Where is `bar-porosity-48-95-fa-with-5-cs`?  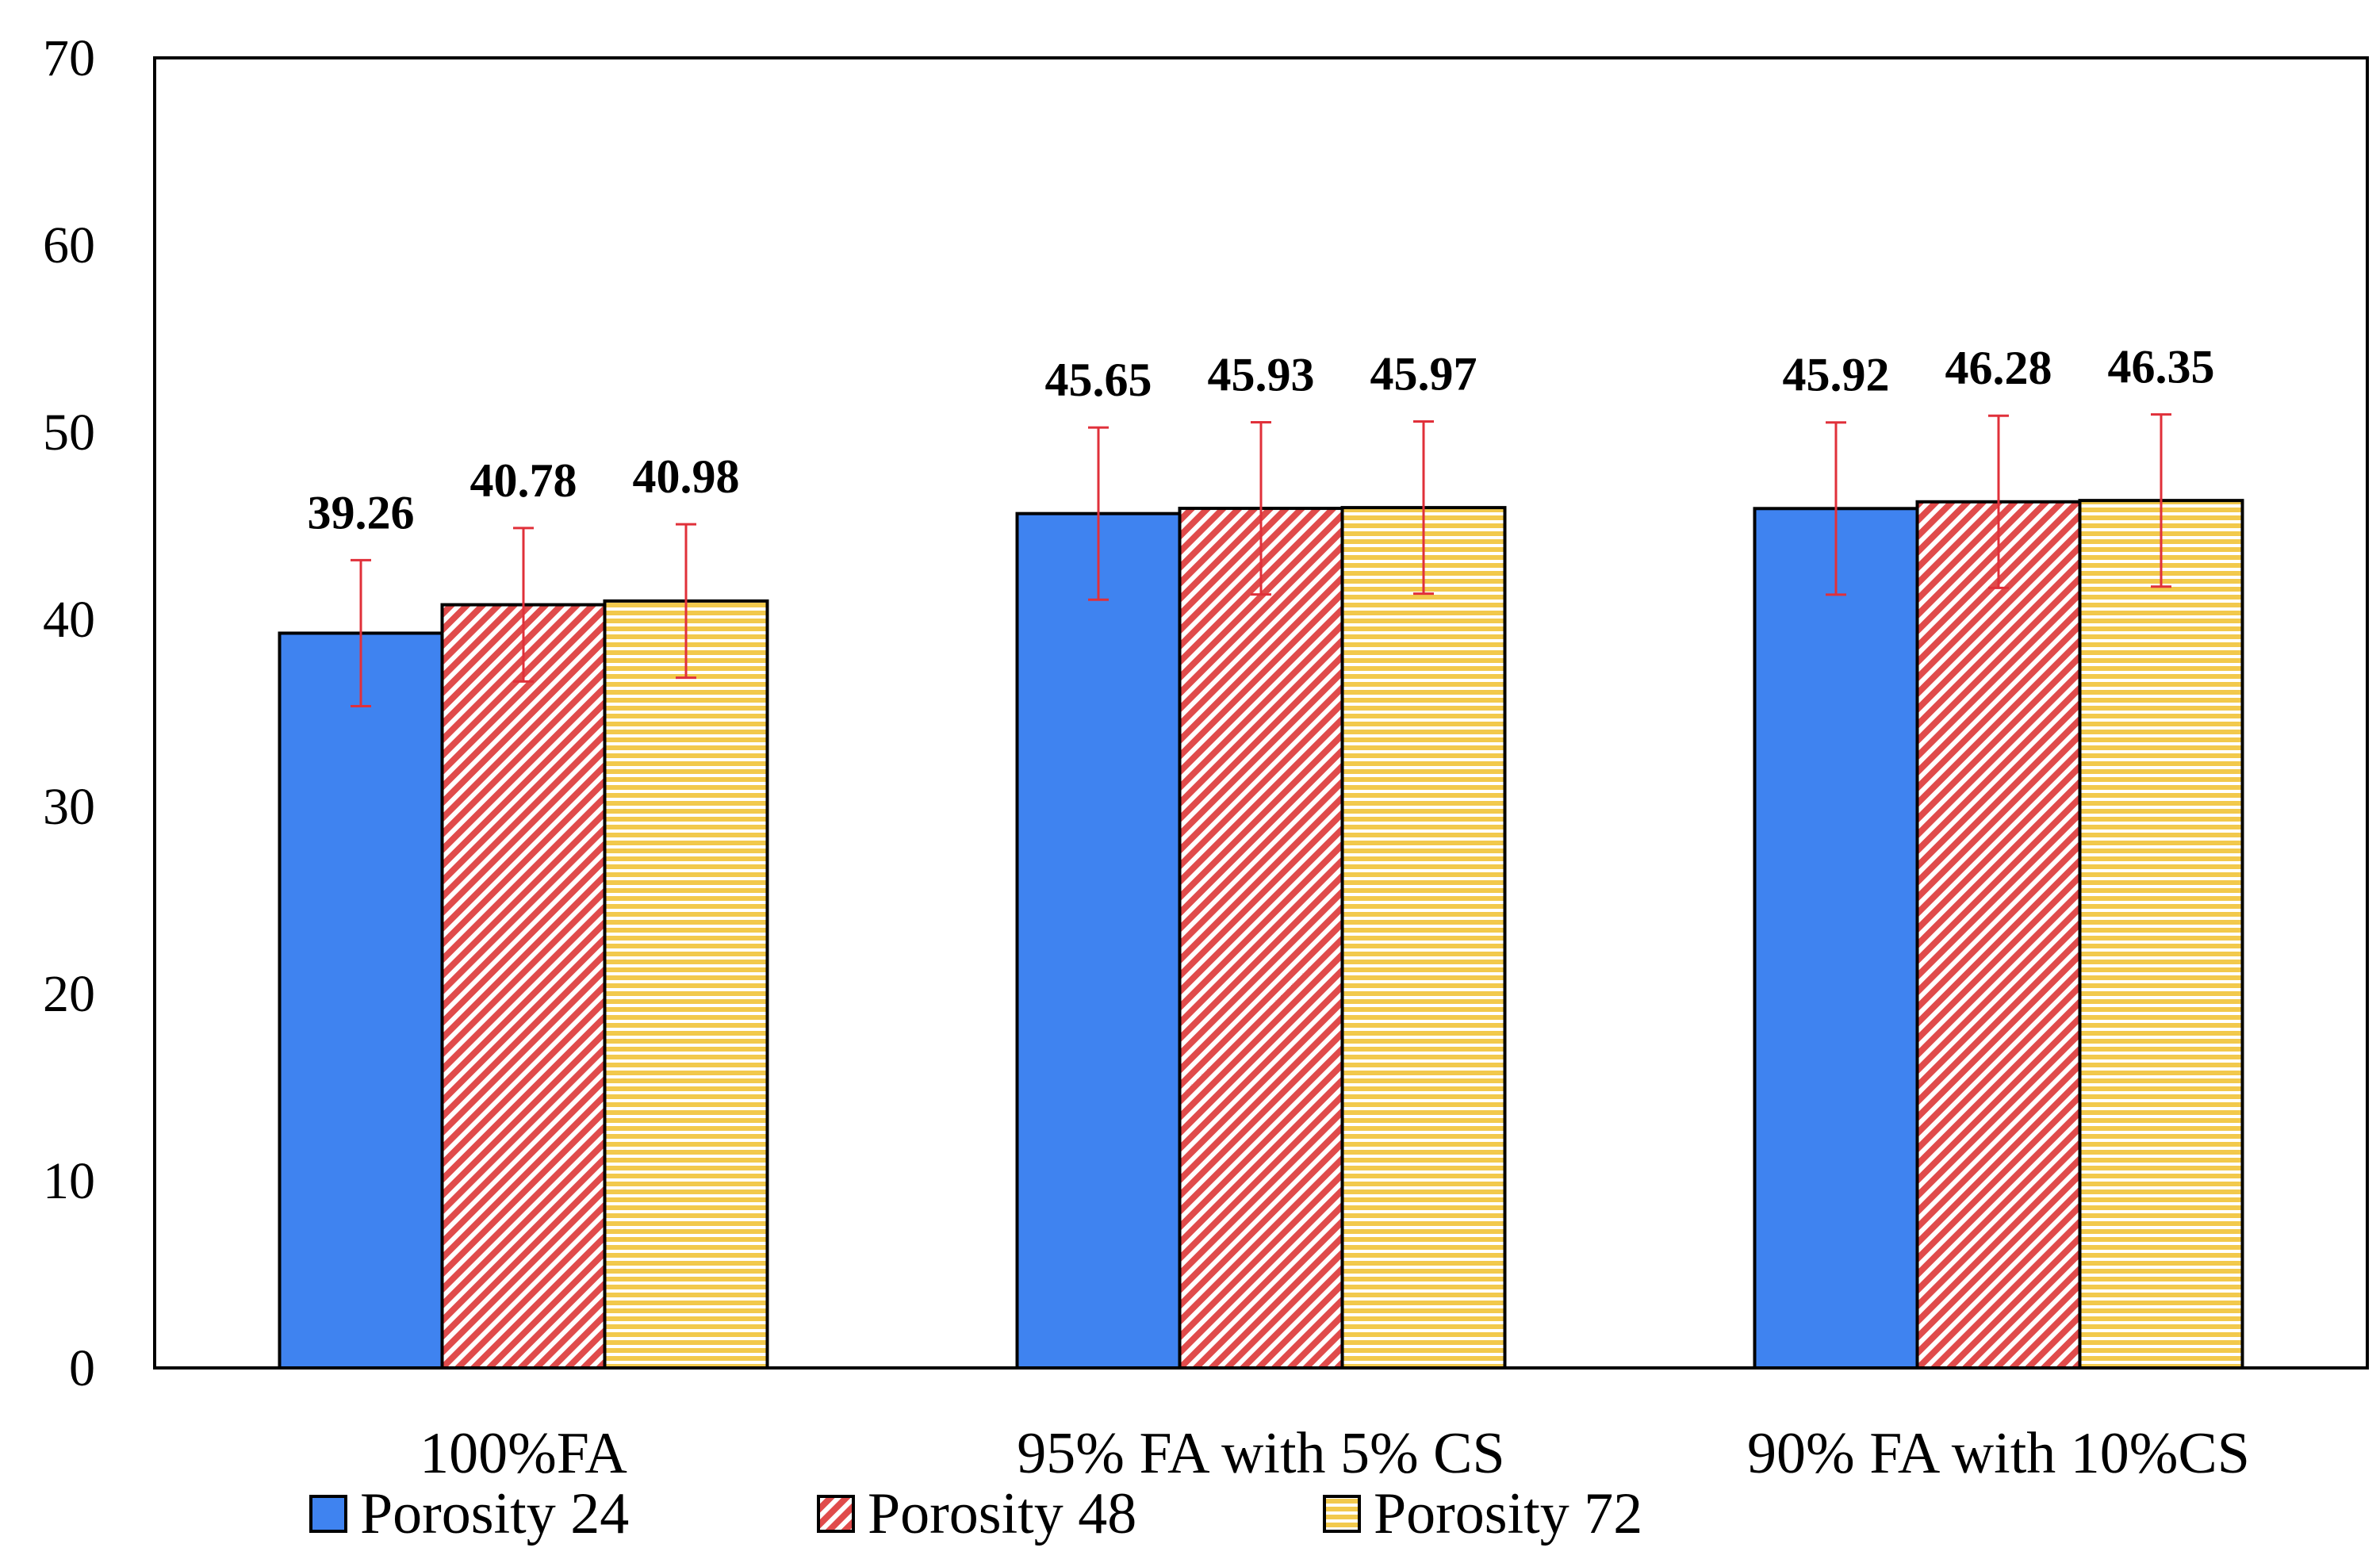 bar-porosity-48-95-fa-with-5-cs is located at coordinates (1261, 938).